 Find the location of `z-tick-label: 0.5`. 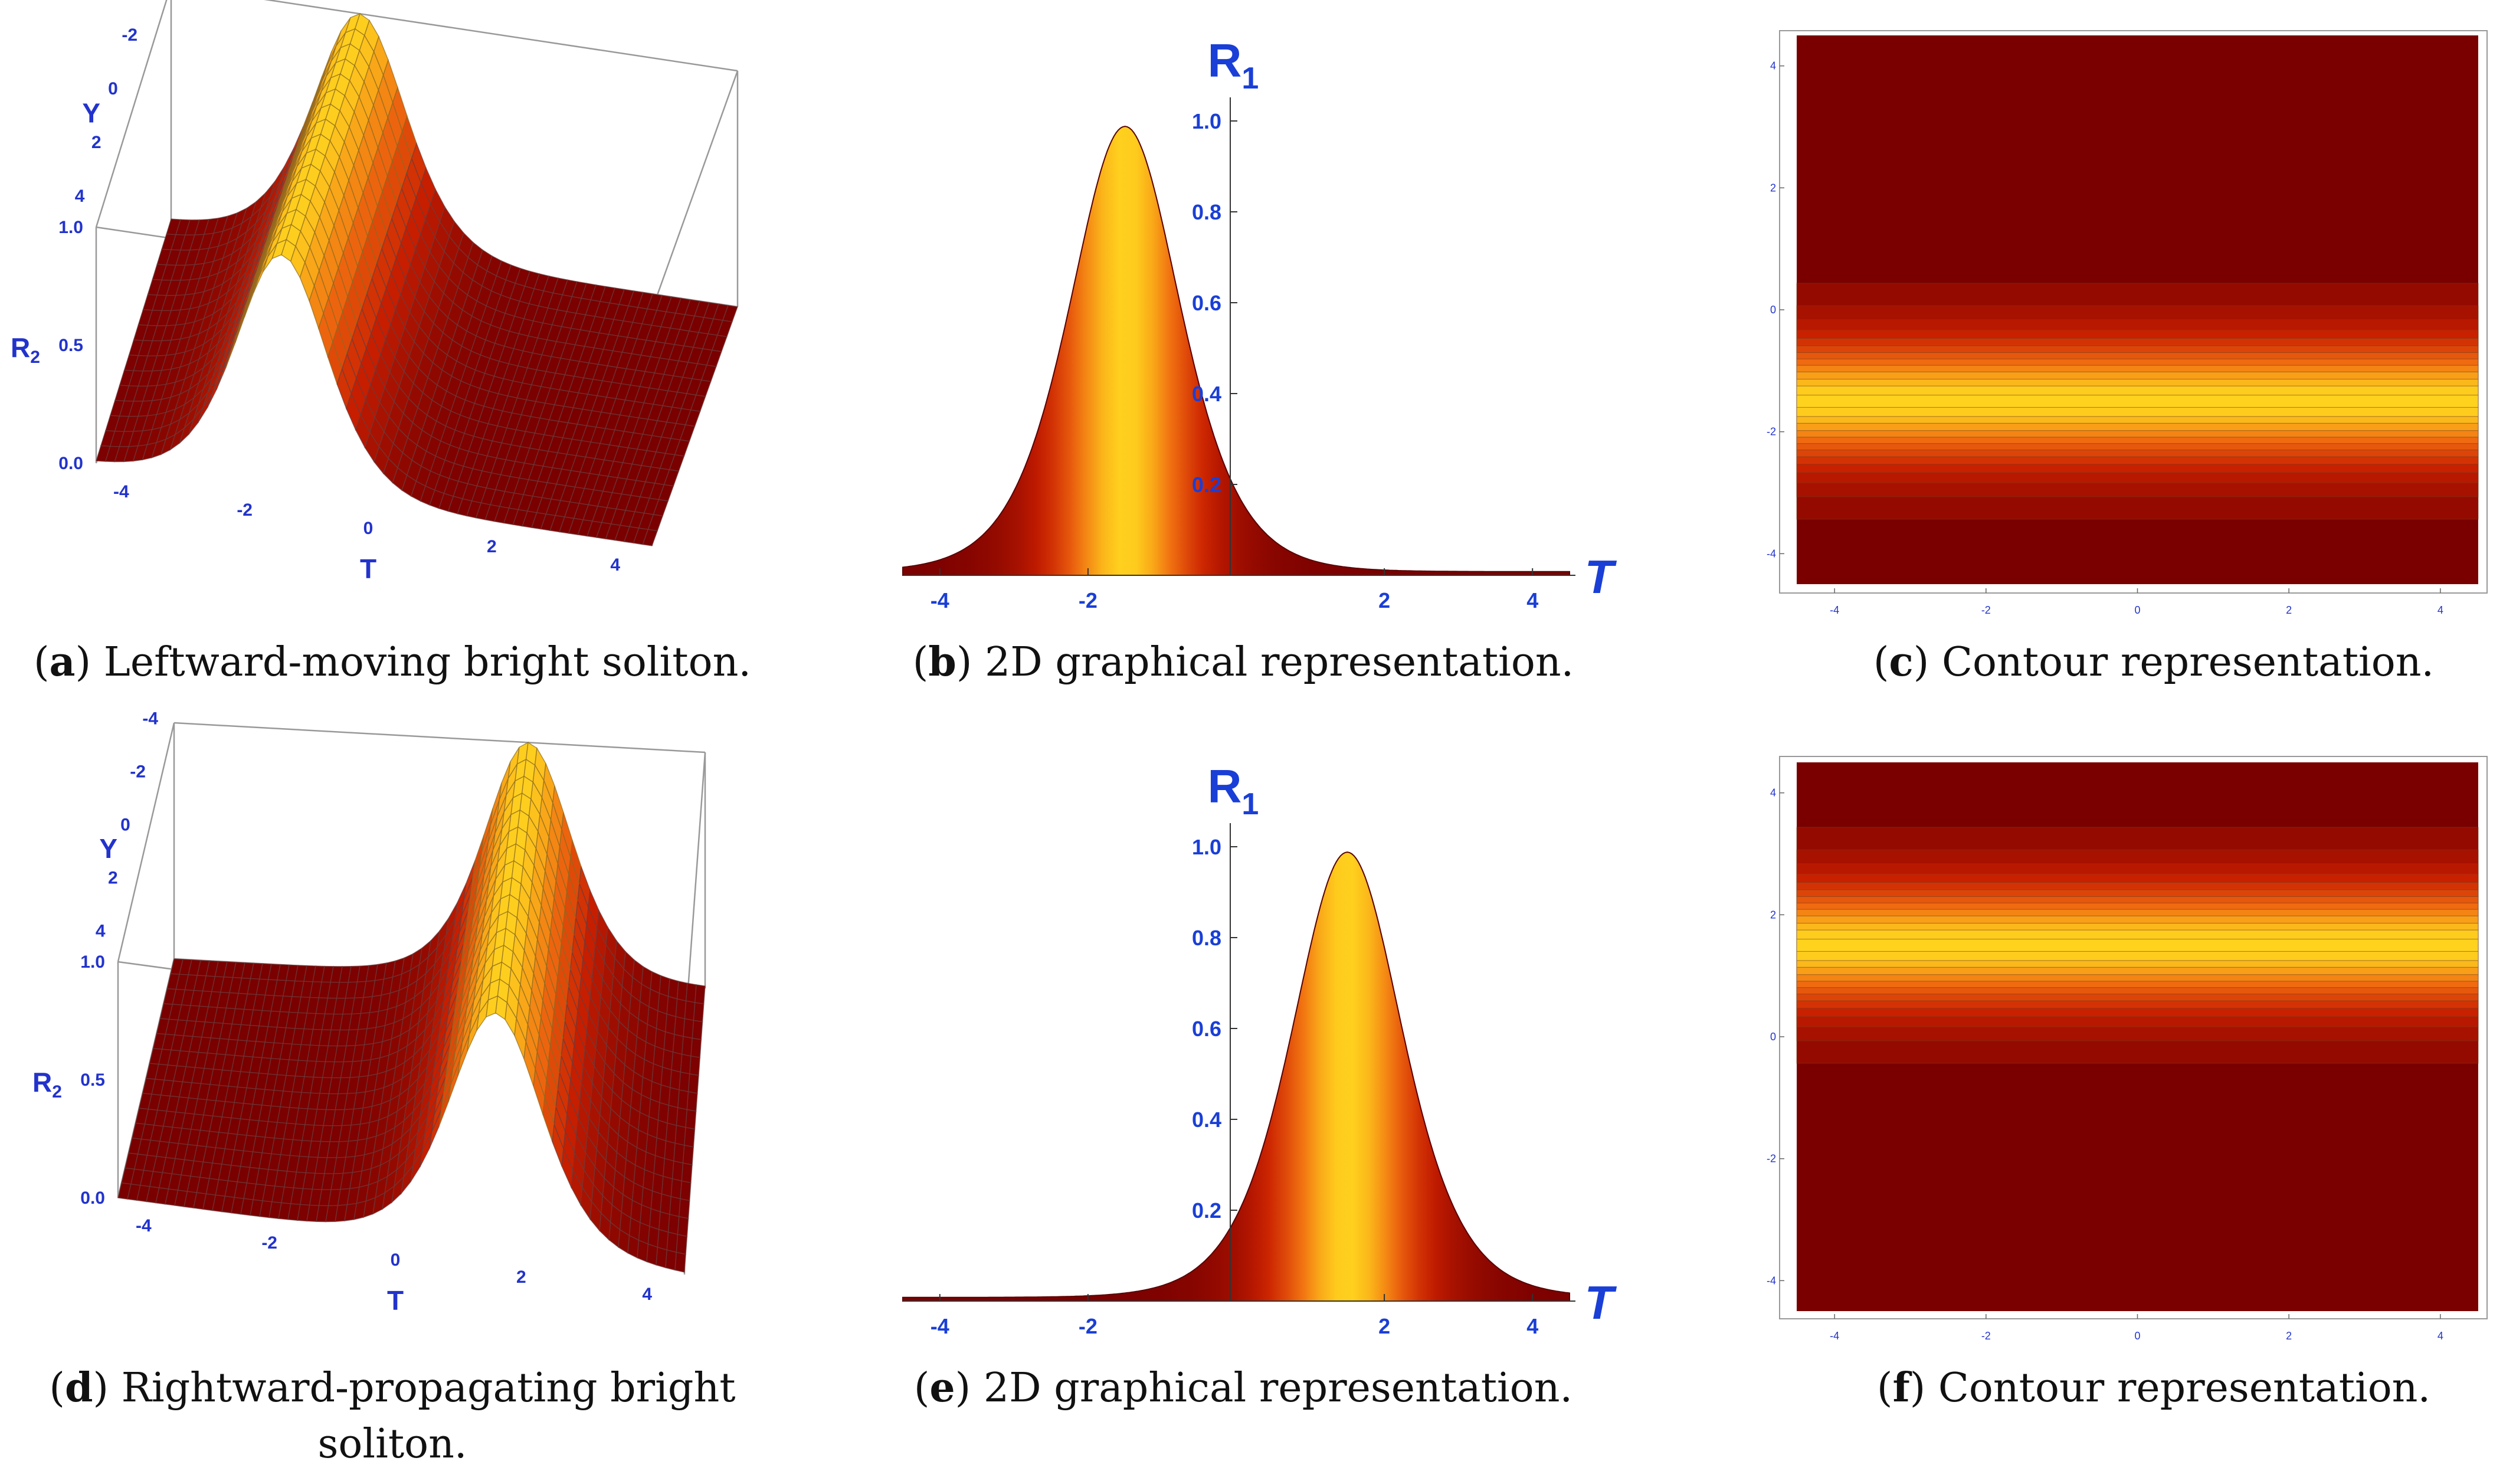

z-tick-label: 0.5 is located at coordinates (70, 345).